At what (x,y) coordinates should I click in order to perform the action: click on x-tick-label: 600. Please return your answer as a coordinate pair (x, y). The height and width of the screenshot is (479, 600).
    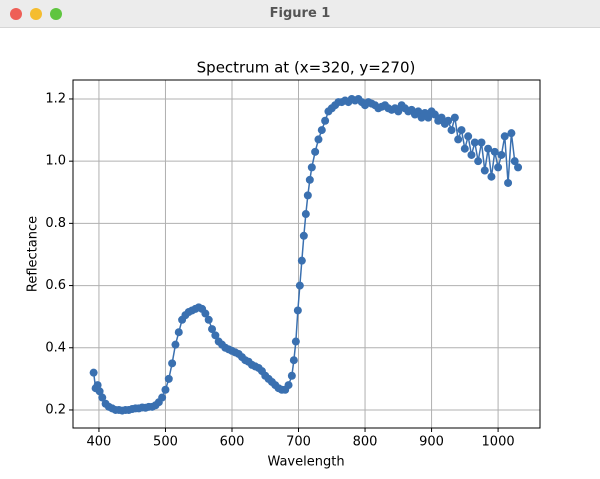
    Looking at the image, I should click on (232, 442).